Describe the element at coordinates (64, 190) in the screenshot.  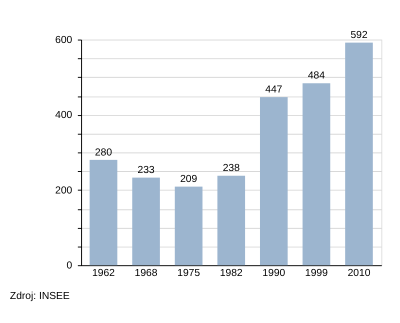
I see `y-tick-label: 200` at that location.